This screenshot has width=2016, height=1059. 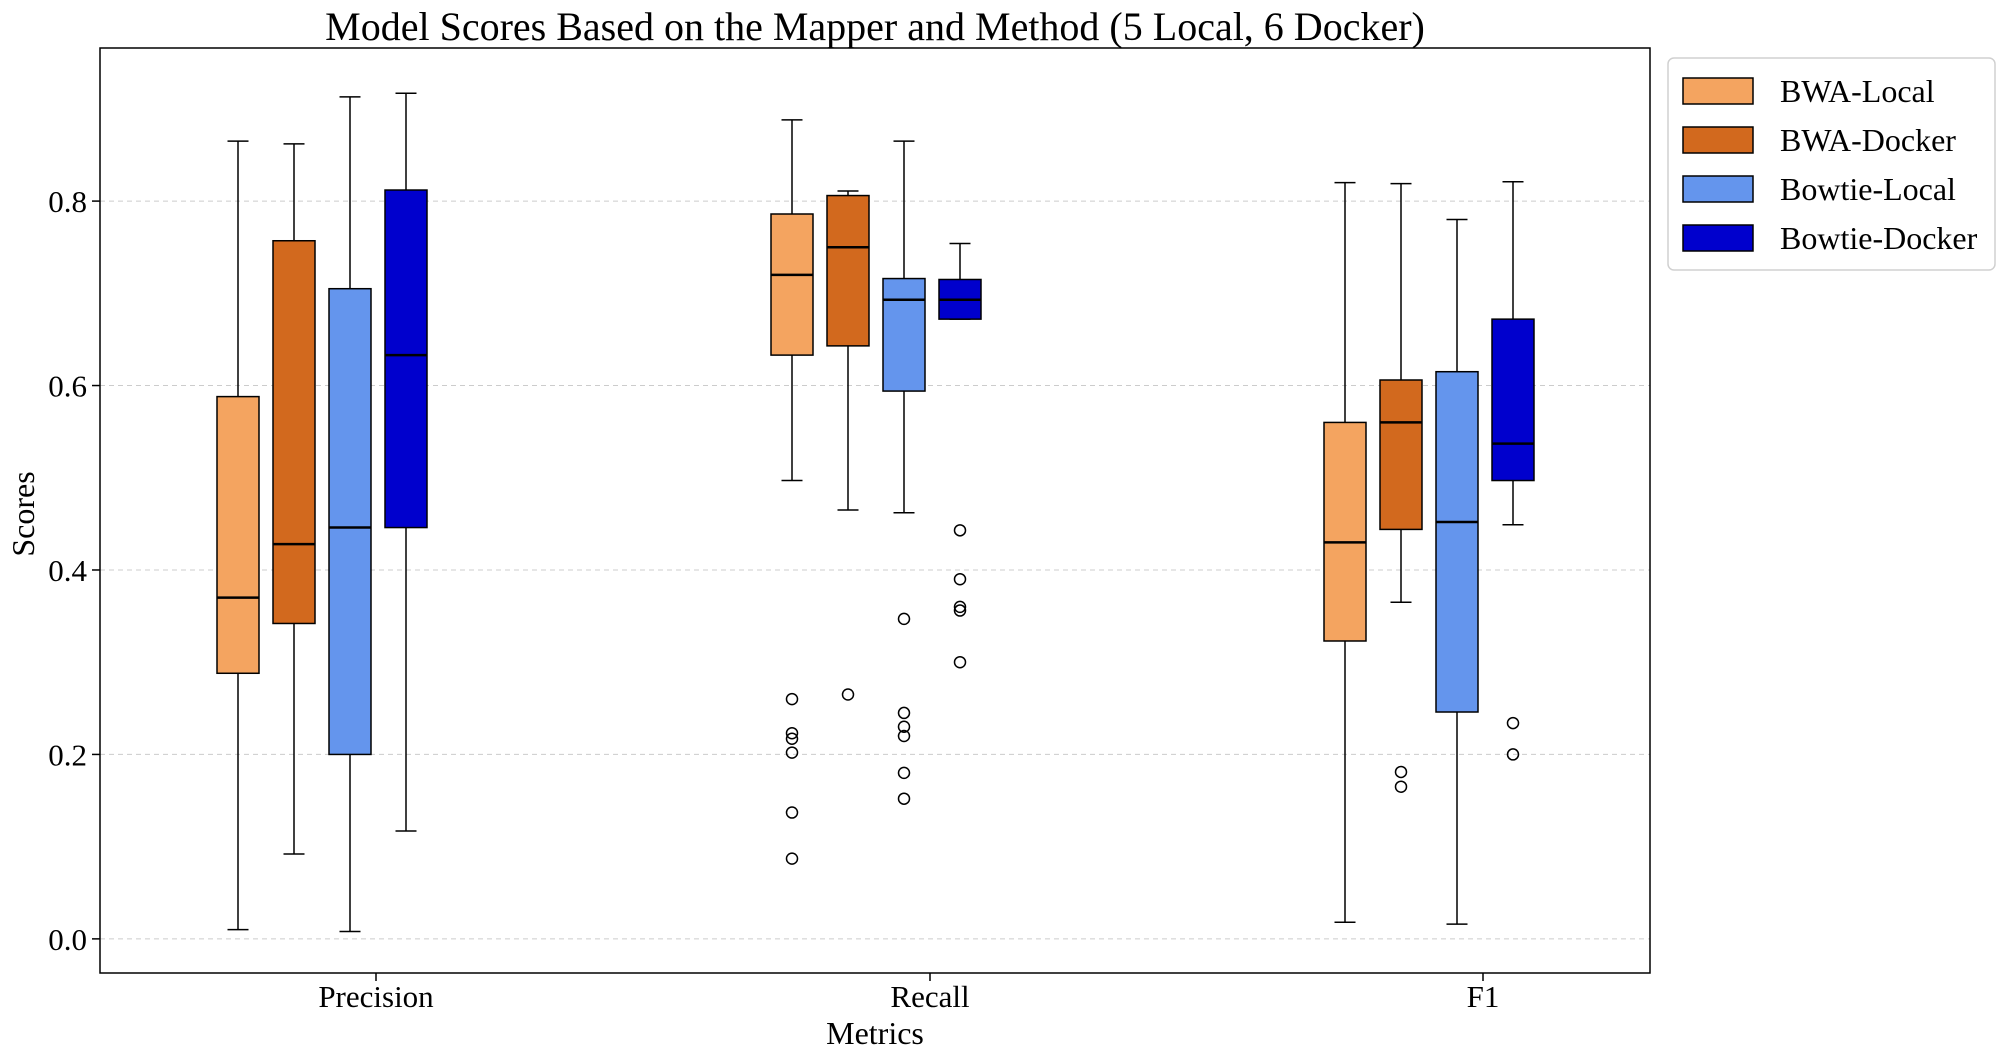 What do you see at coordinates (1483, 996) in the screenshot?
I see `x-tick-label: F1` at bounding box center [1483, 996].